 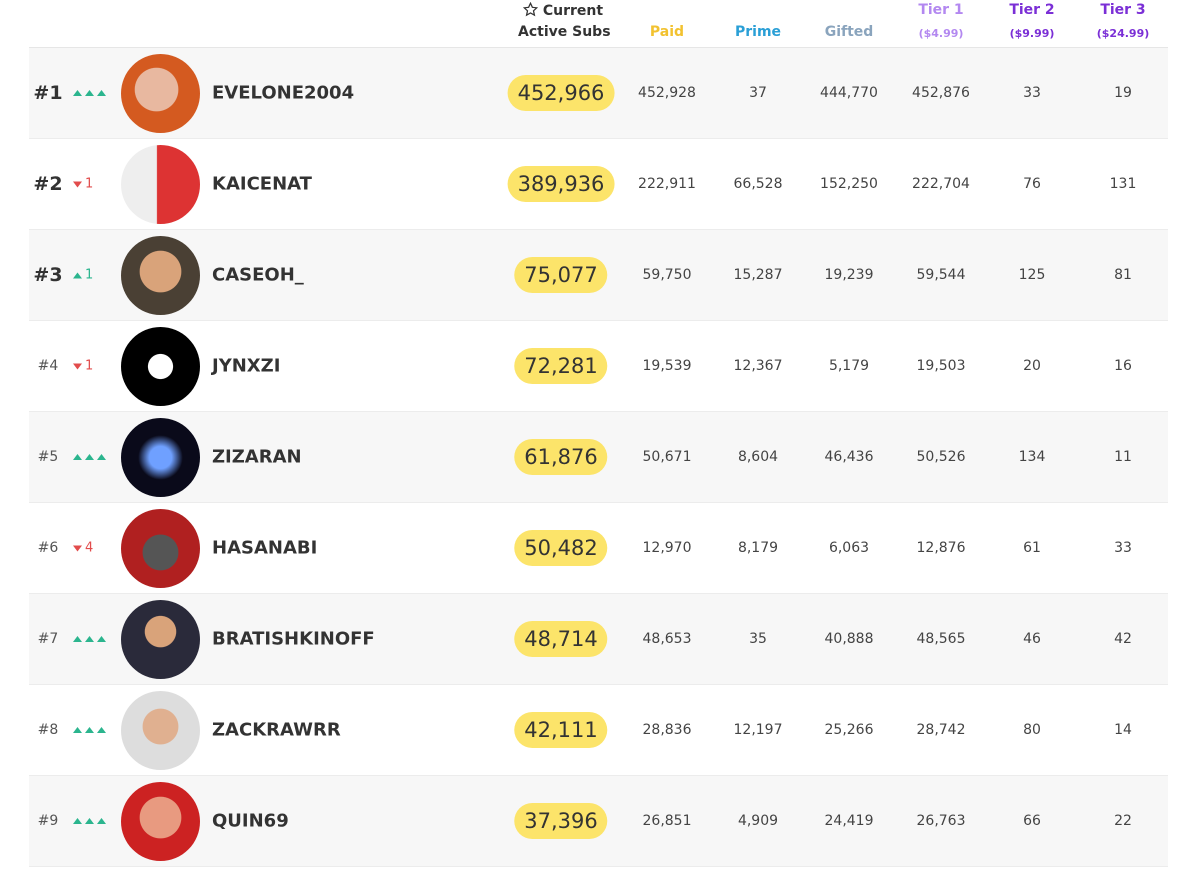 What do you see at coordinates (667, 730) in the screenshot?
I see `paid-count: 28,836` at bounding box center [667, 730].